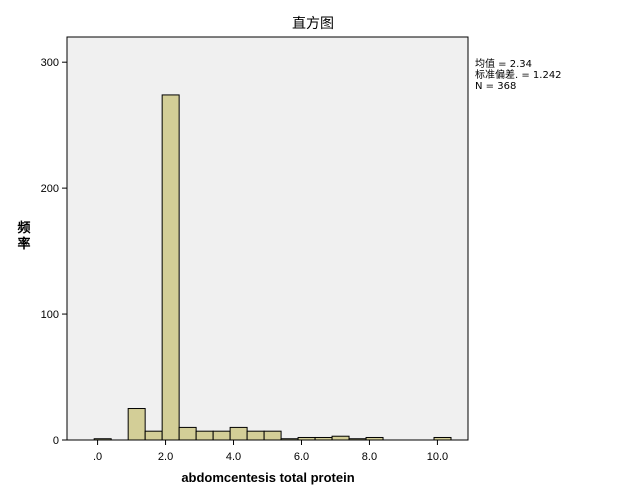 This screenshot has height=500, width=625. Describe the element at coordinates (503, 63) in the screenshot. I see `stats-line: 均值 = 2.34` at that location.